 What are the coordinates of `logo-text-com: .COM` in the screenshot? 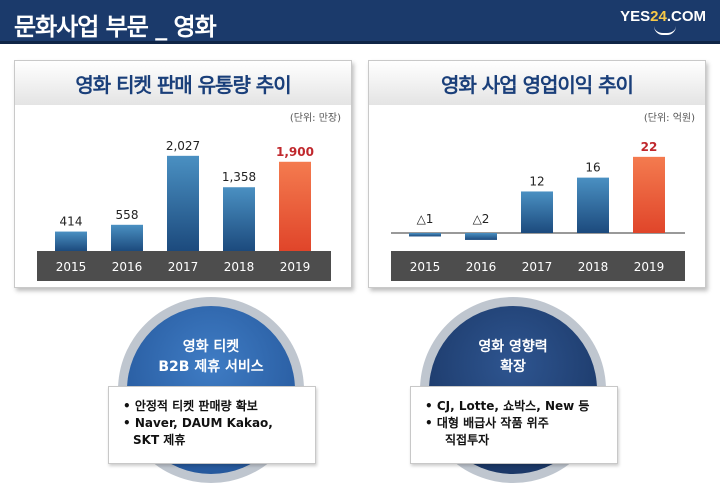 It's located at (686, 16).